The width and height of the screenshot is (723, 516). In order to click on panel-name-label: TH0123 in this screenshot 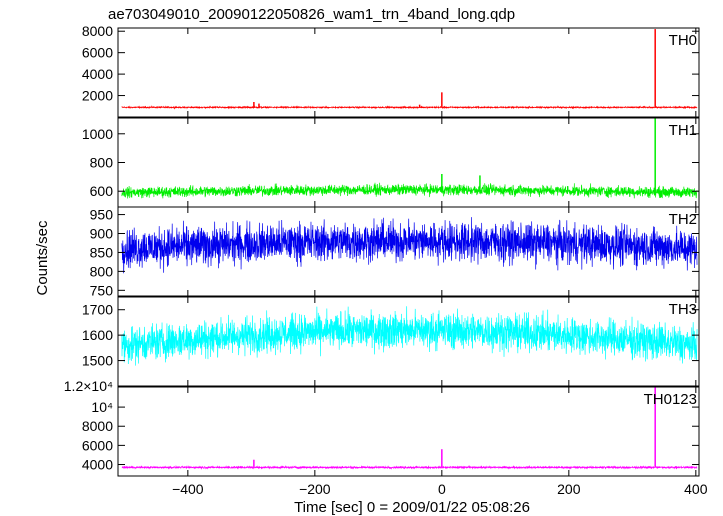, I will do `click(670, 399)`.